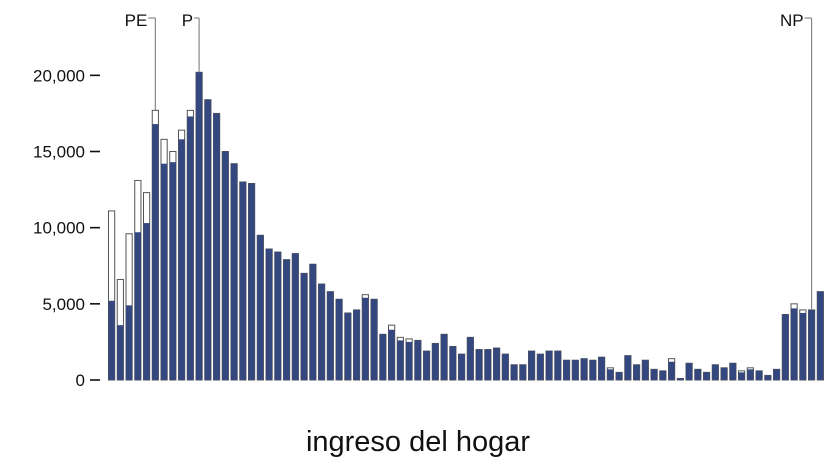 The height and width of the screenshot is (471, 839). What do you see at coordinates (59, 228) in the screenshot?
I see `y-tick-label: 10,000` at bounding box center [59, 228].